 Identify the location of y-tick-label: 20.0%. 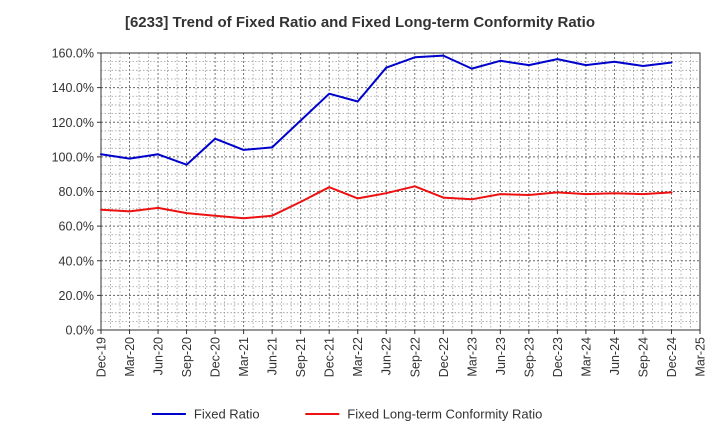
(76, 296).